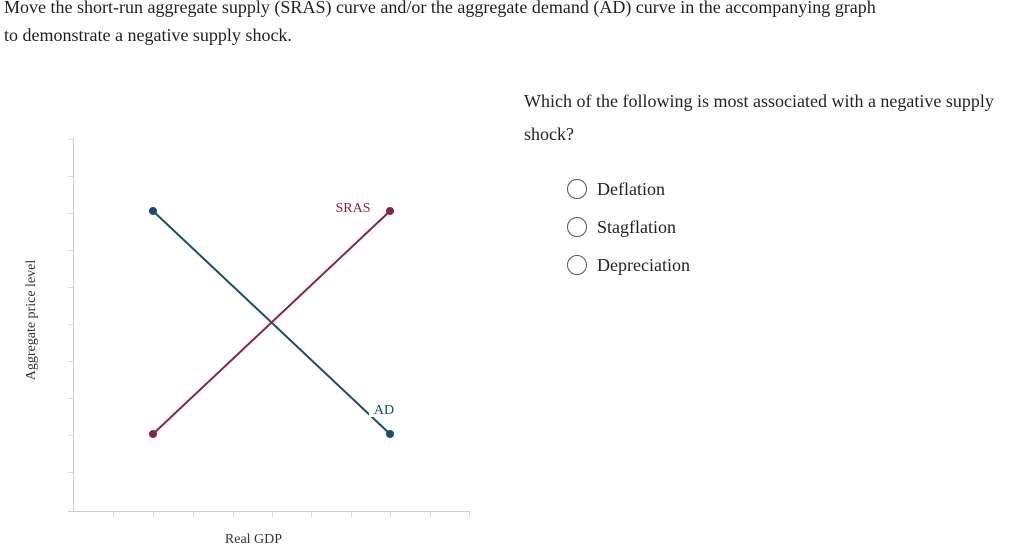 The width and height of the screenshot is (1018, 551). What do you see at coordinates (352, 208) in the screenshot?
I see `sras-label: SRAS` at bounding box center [352, 208].